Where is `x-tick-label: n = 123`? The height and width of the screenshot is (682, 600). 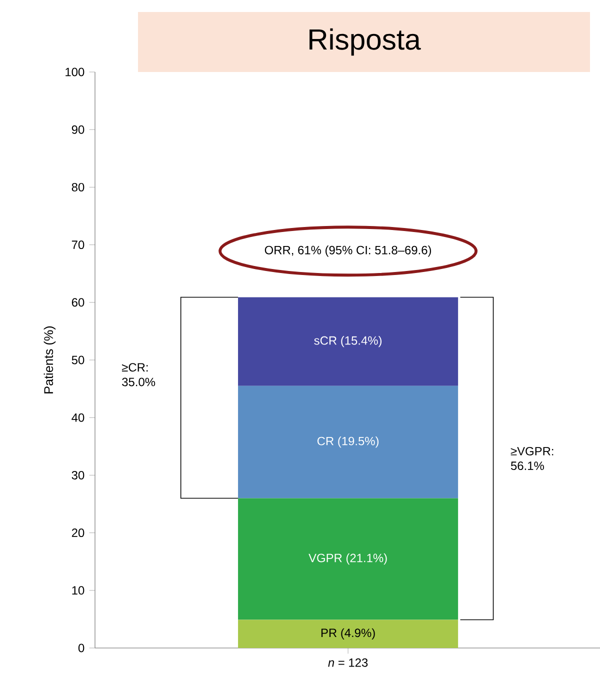
x-tick-label: n = 123 is located at coordinates (348, 662).